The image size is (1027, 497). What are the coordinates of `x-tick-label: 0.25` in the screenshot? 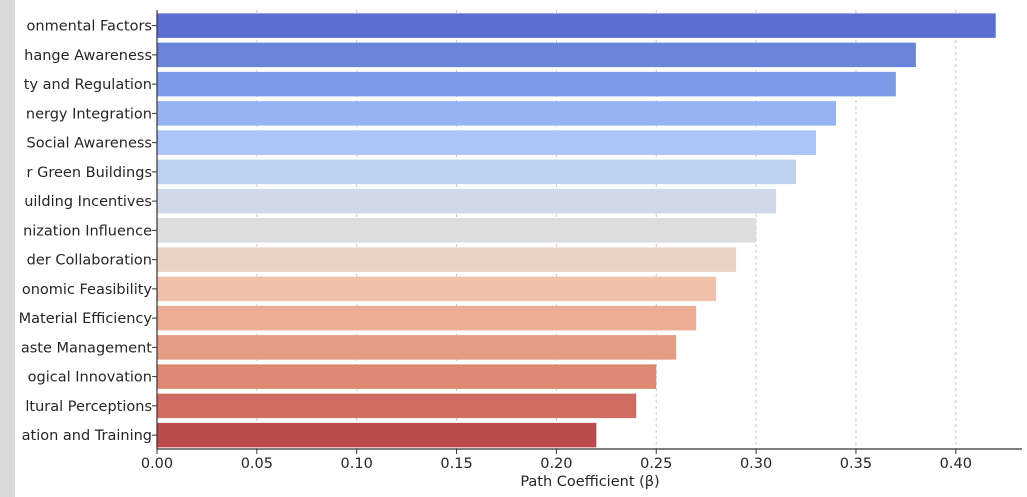 It's located at (656, 464).